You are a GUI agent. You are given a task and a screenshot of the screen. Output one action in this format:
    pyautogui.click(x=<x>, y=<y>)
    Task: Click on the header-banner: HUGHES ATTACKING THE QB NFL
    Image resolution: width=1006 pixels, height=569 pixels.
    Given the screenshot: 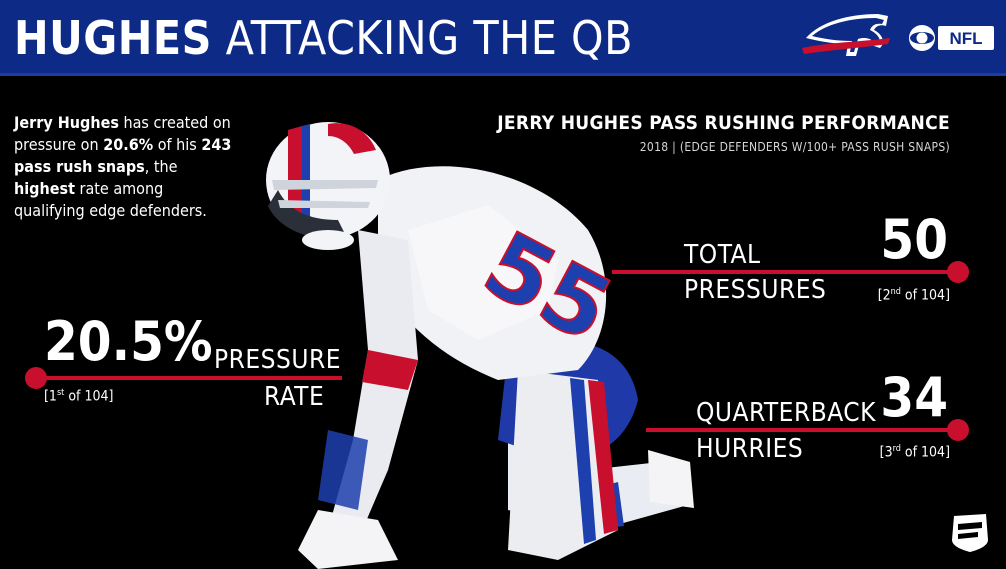 What is the action you would take?
    pyautogui.click(x=503, y=38)
    